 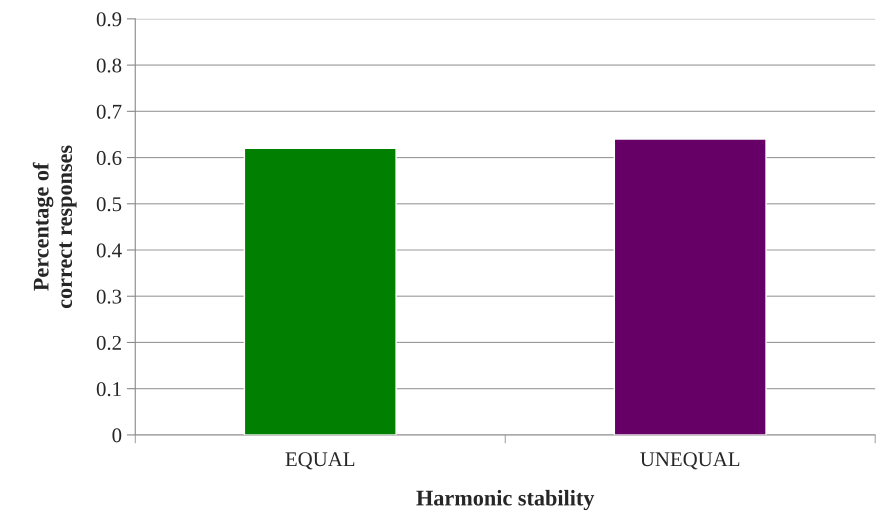 What do you see at coordinates (320, 461) in the screenshot?
I see `x-tick-label: EQUAL` at bounding box center [320, 461].